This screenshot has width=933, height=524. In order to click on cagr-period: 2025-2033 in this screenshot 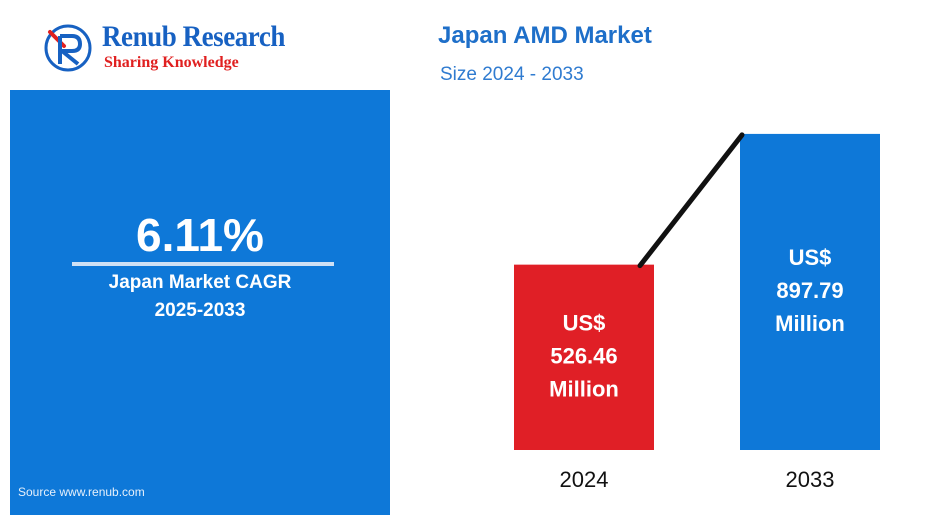, I will do `click(200, 310)`.